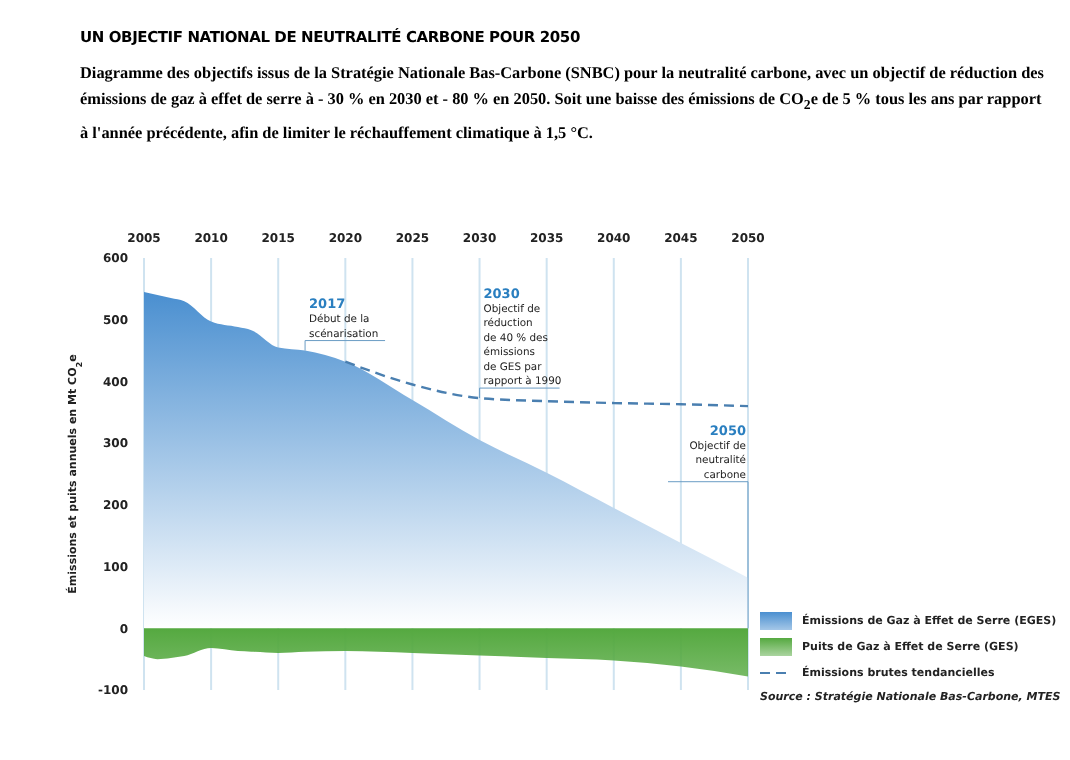  What do you see at coordinates (562, 103) in the screenshot?
I see `text: Diagramme des objectifs issus de la Stratégie Nationale Bas-Carbone (SNBC) pour la neutralité carbone, avec un objectif de réduction des émissions de gaz à effet de serre à - 30 % en 2030 et - 80 % en 2050. Soit une baisse des émissions de CO$_{2}$e de 5 % tous les ans par rapport à l'année précédente, afin de limiter le réchauffement climatique à 1,5 °C.` at bounding box center [562, 103].